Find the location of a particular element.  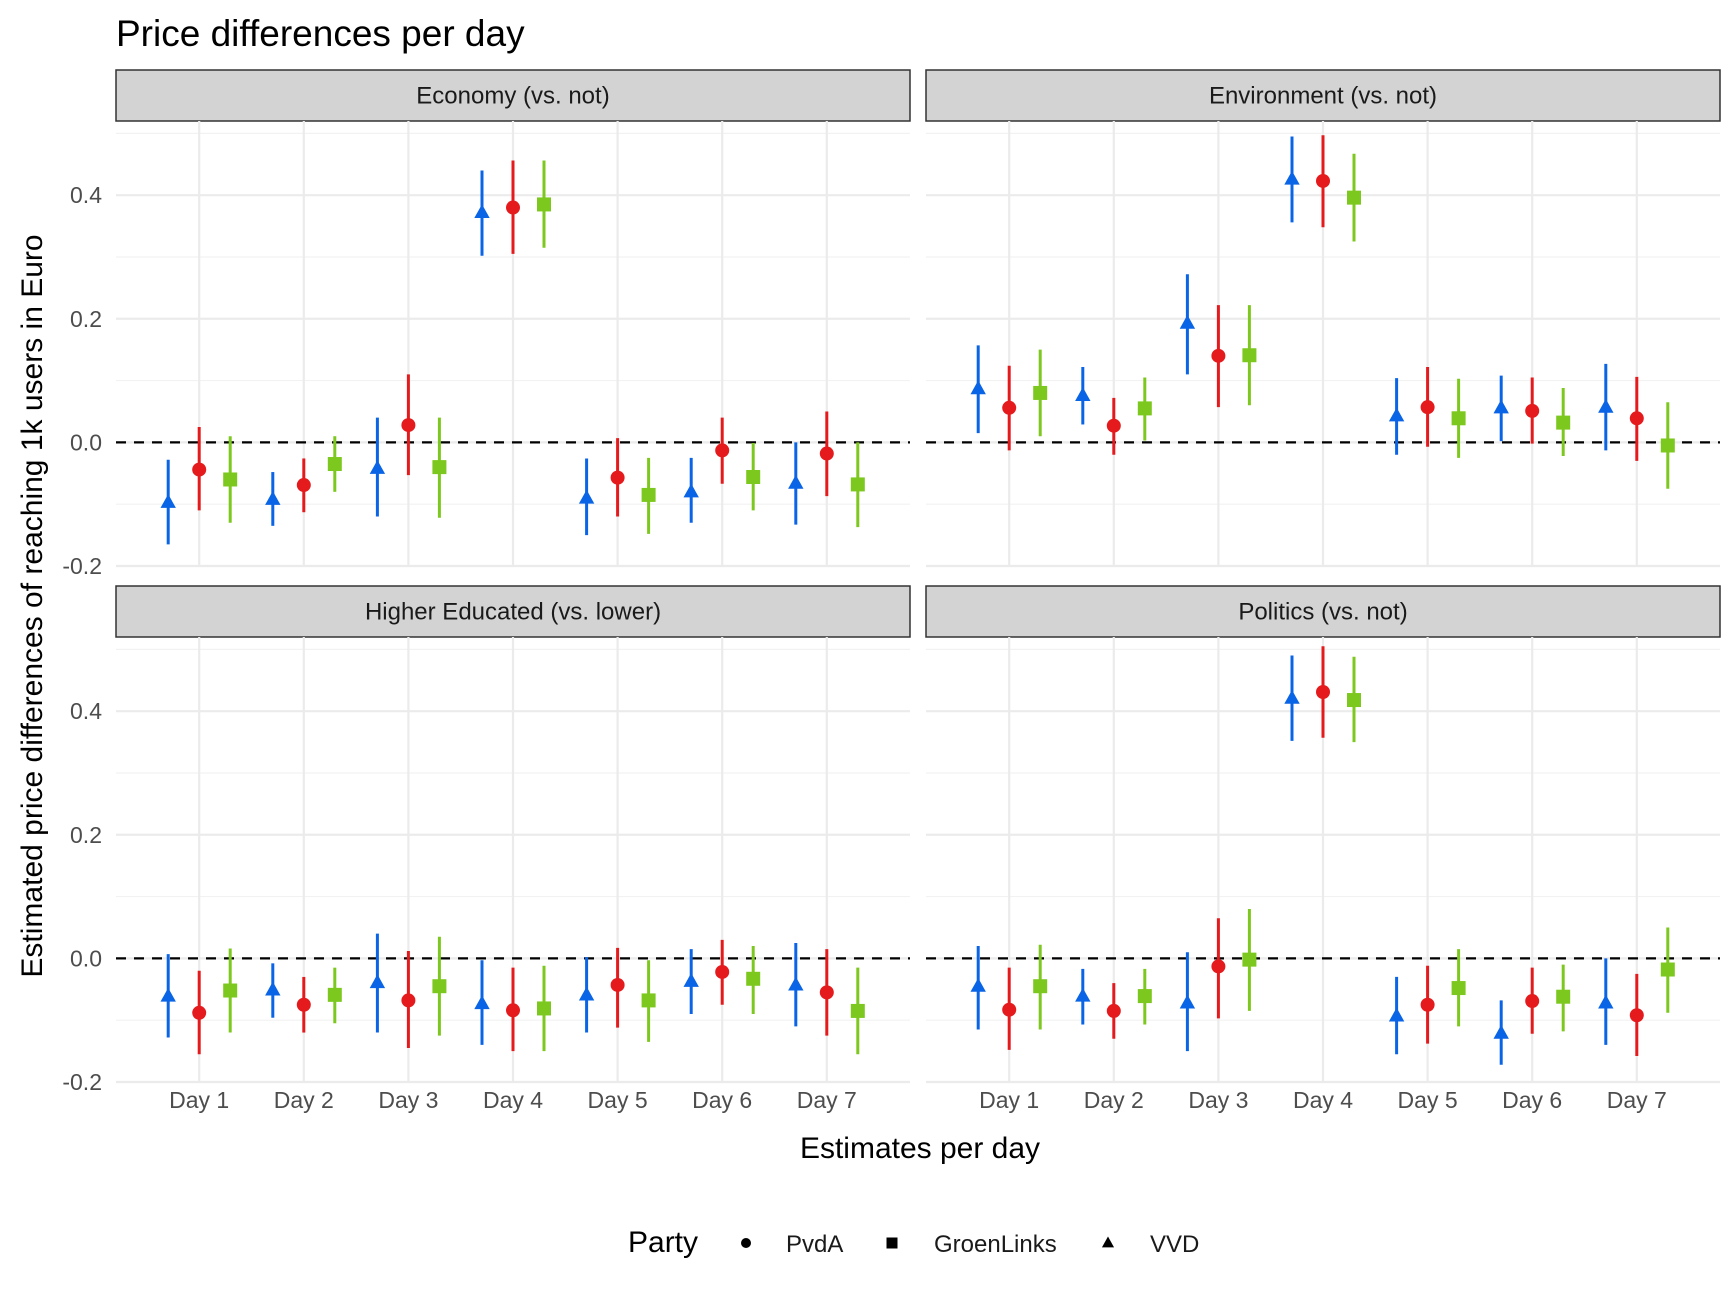

legend: Party PvdA GroenLinks VVD is located at coordinates (913, 1242).